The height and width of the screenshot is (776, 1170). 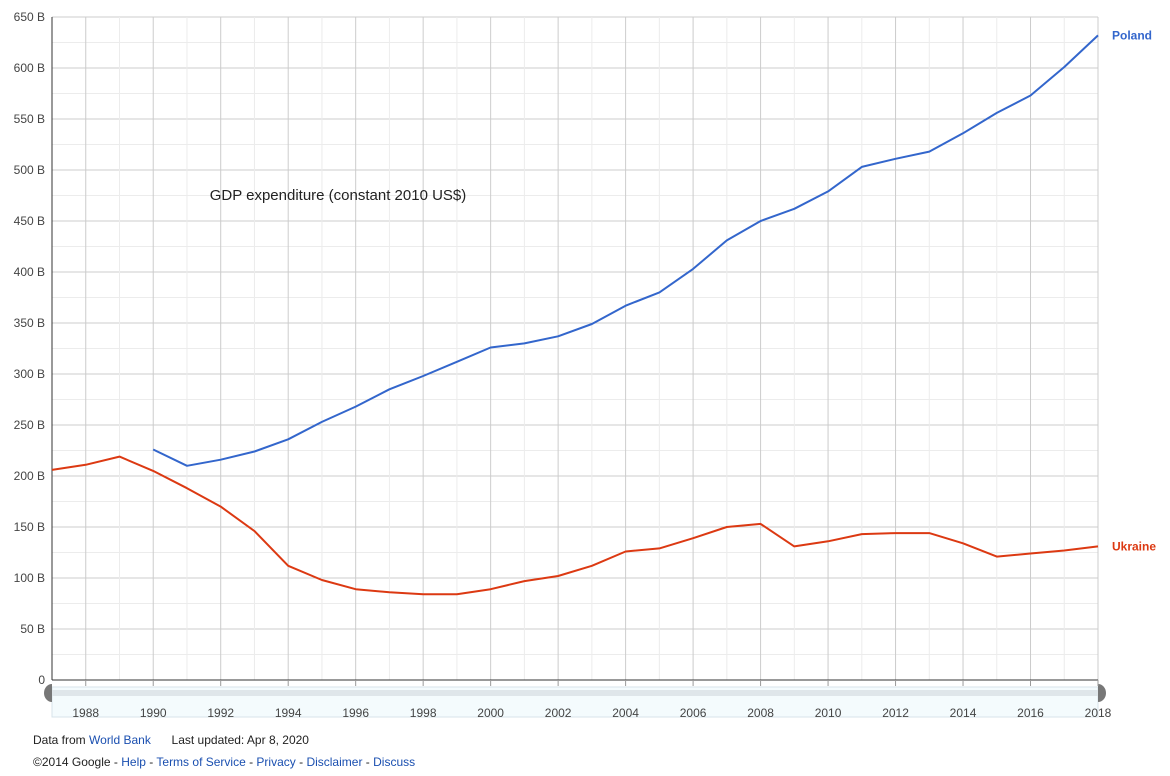 I want to click on x-tick-label: 2000, so click(x=490, y=713).